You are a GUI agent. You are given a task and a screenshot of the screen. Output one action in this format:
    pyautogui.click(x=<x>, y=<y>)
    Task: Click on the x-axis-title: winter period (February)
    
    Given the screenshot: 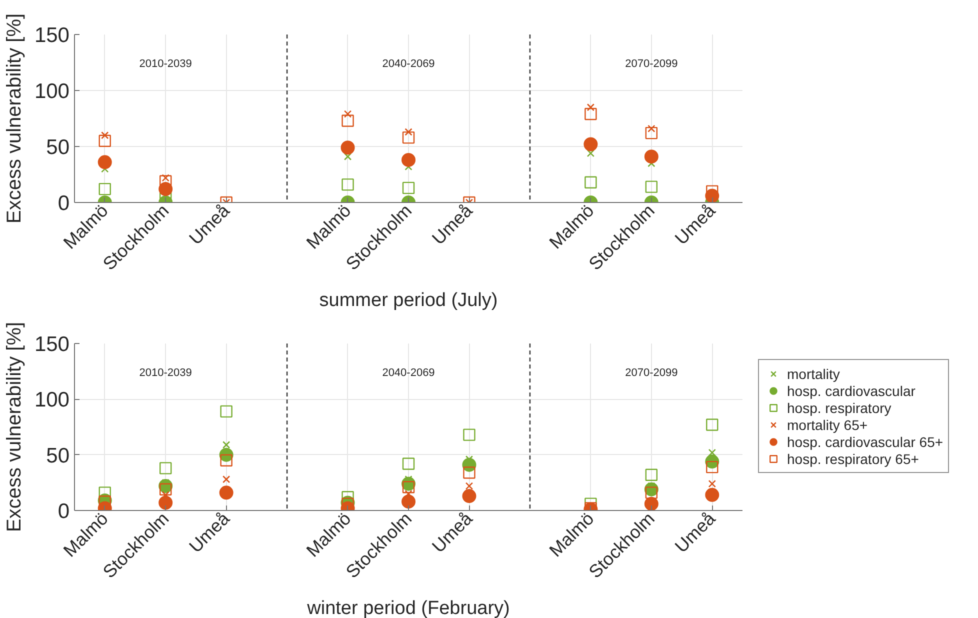 What is the action you would take?
    pyautogui.click(x=408, y=608)
    